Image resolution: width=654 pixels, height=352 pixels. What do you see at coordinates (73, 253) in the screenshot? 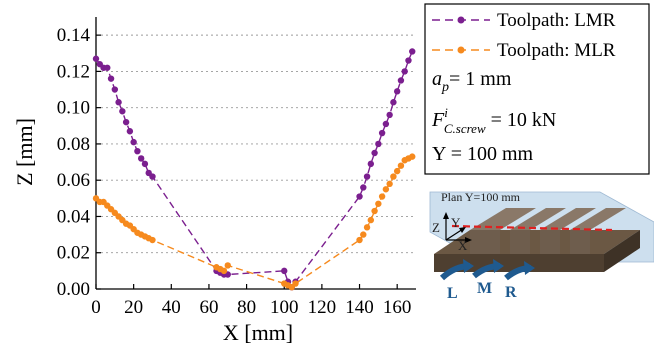
I see `y-tick-label: 0.02` at bounding box center [73, 253].